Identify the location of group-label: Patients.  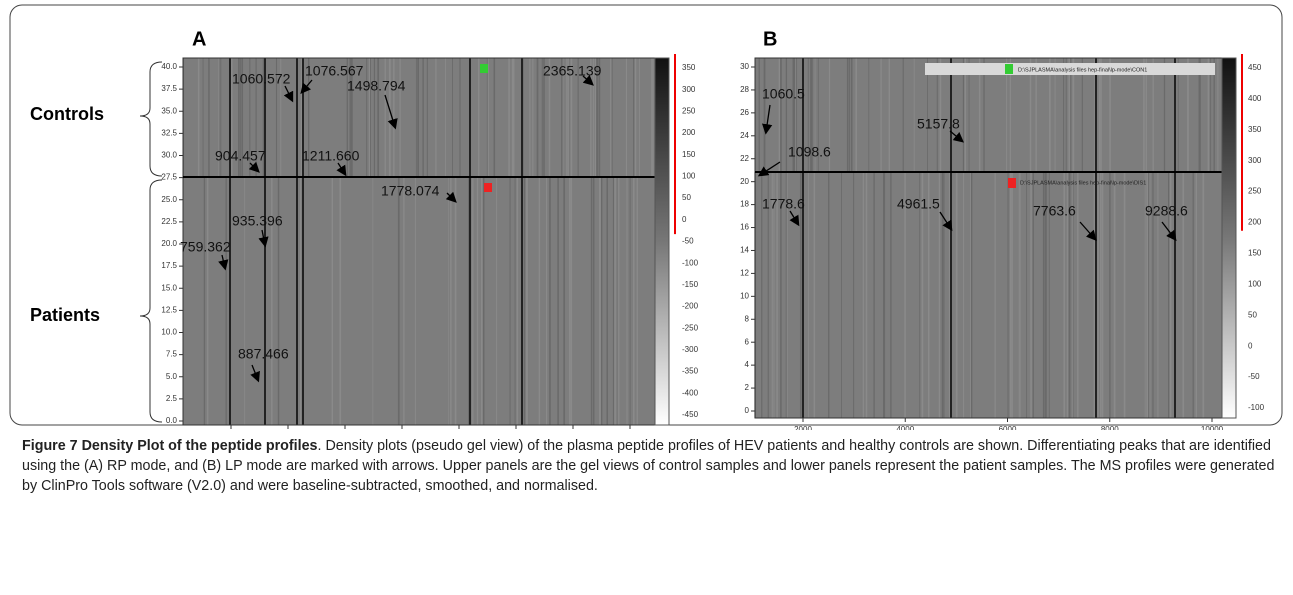
(65, 315).